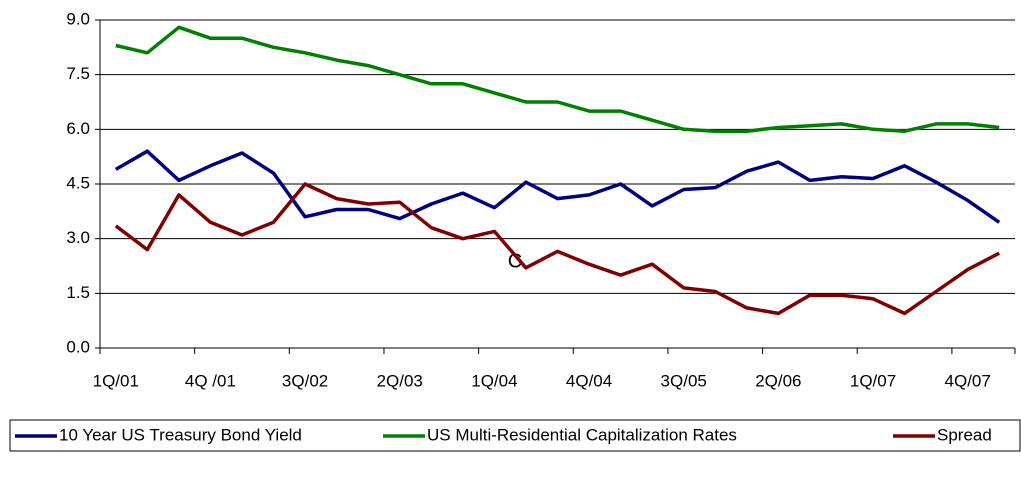 The image size is (1021, 480). I want to click on legend-label: 10 Year US Treasury Bond Yield, so click(180, 434).